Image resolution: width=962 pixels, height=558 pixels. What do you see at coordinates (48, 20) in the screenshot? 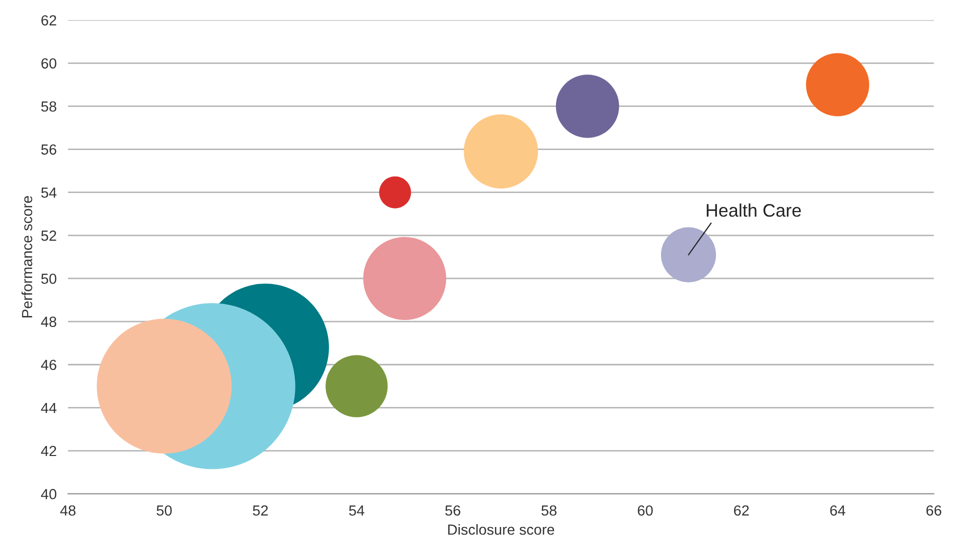
I see `y-tick-label: 62` at bounding box center [48, 20].